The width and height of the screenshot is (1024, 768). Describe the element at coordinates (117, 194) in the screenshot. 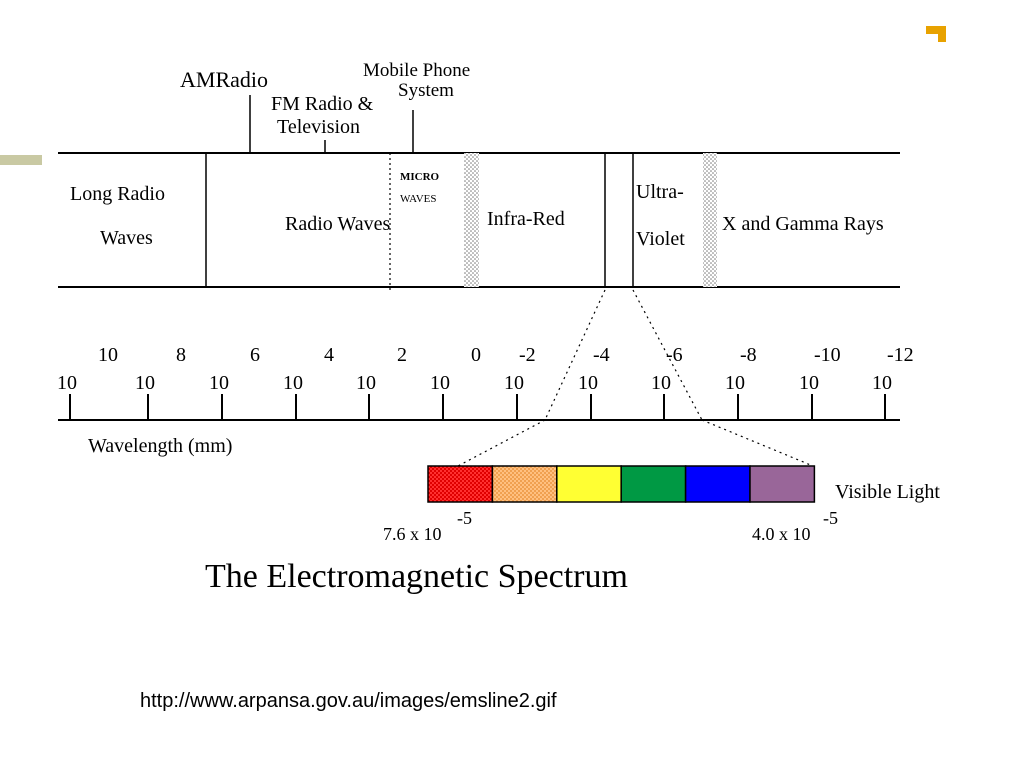

I see `long-radio-label-line1: Long Radio` at that location.